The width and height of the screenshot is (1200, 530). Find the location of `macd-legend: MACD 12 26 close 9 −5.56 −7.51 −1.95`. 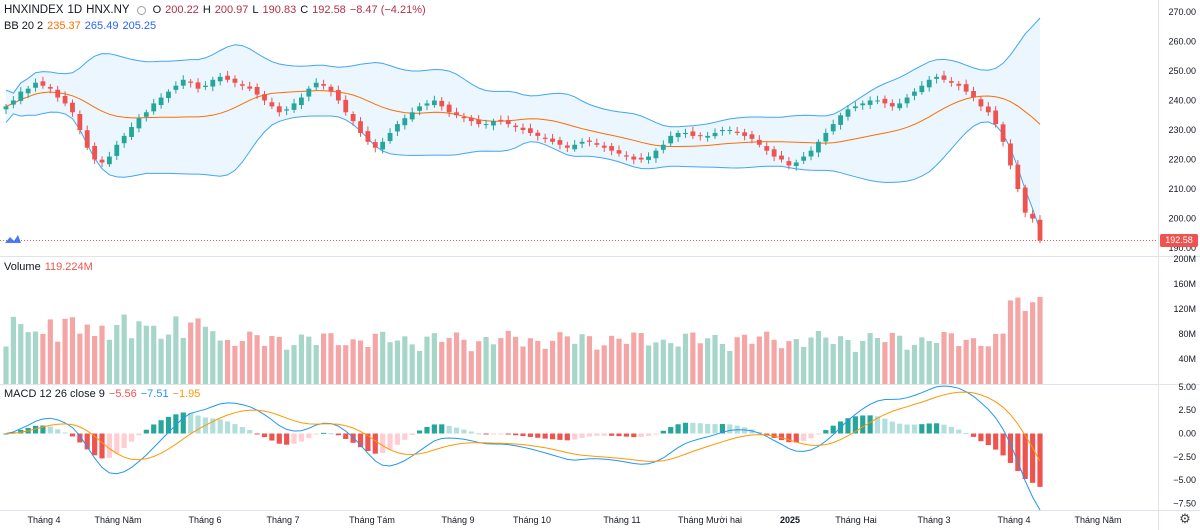

macd-legend: MACD 12 26 close 9 −5.56 −7.51 −1.95 is located at coordinates (102, 394).